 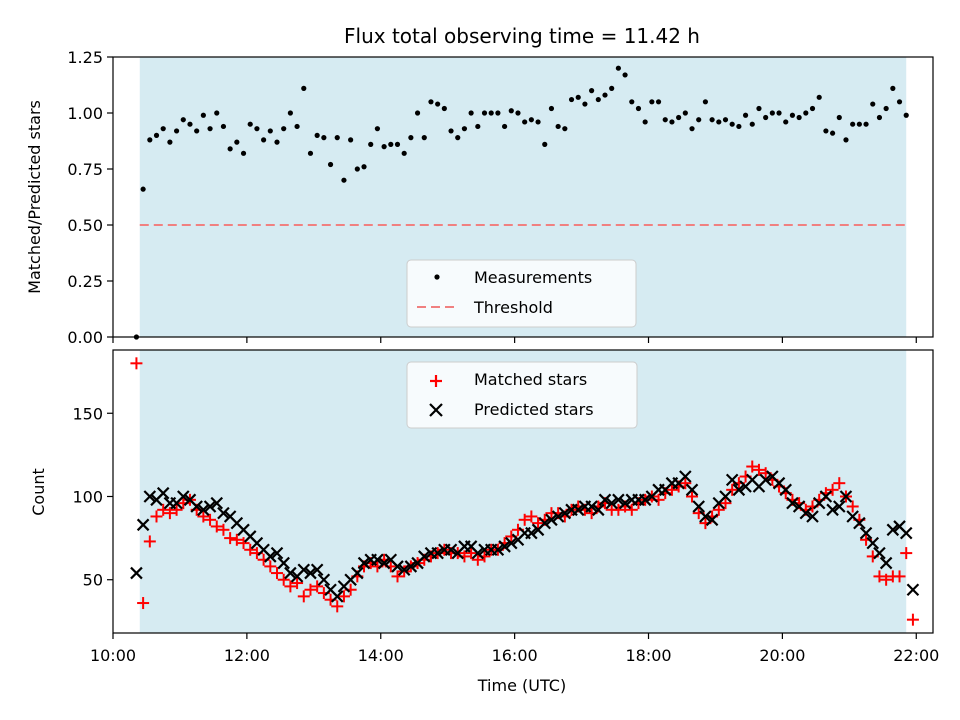 I want to click on predicted-legend-label: Predicted stars, so click(x=534, y=409).